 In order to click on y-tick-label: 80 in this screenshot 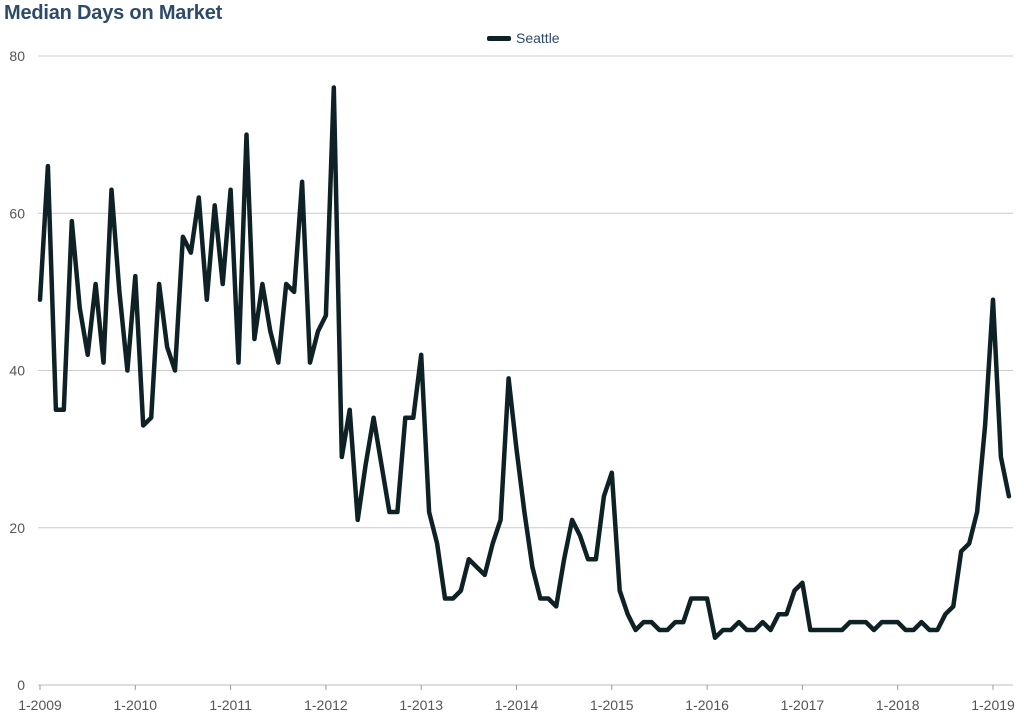, I will do `click(17, 56)`.